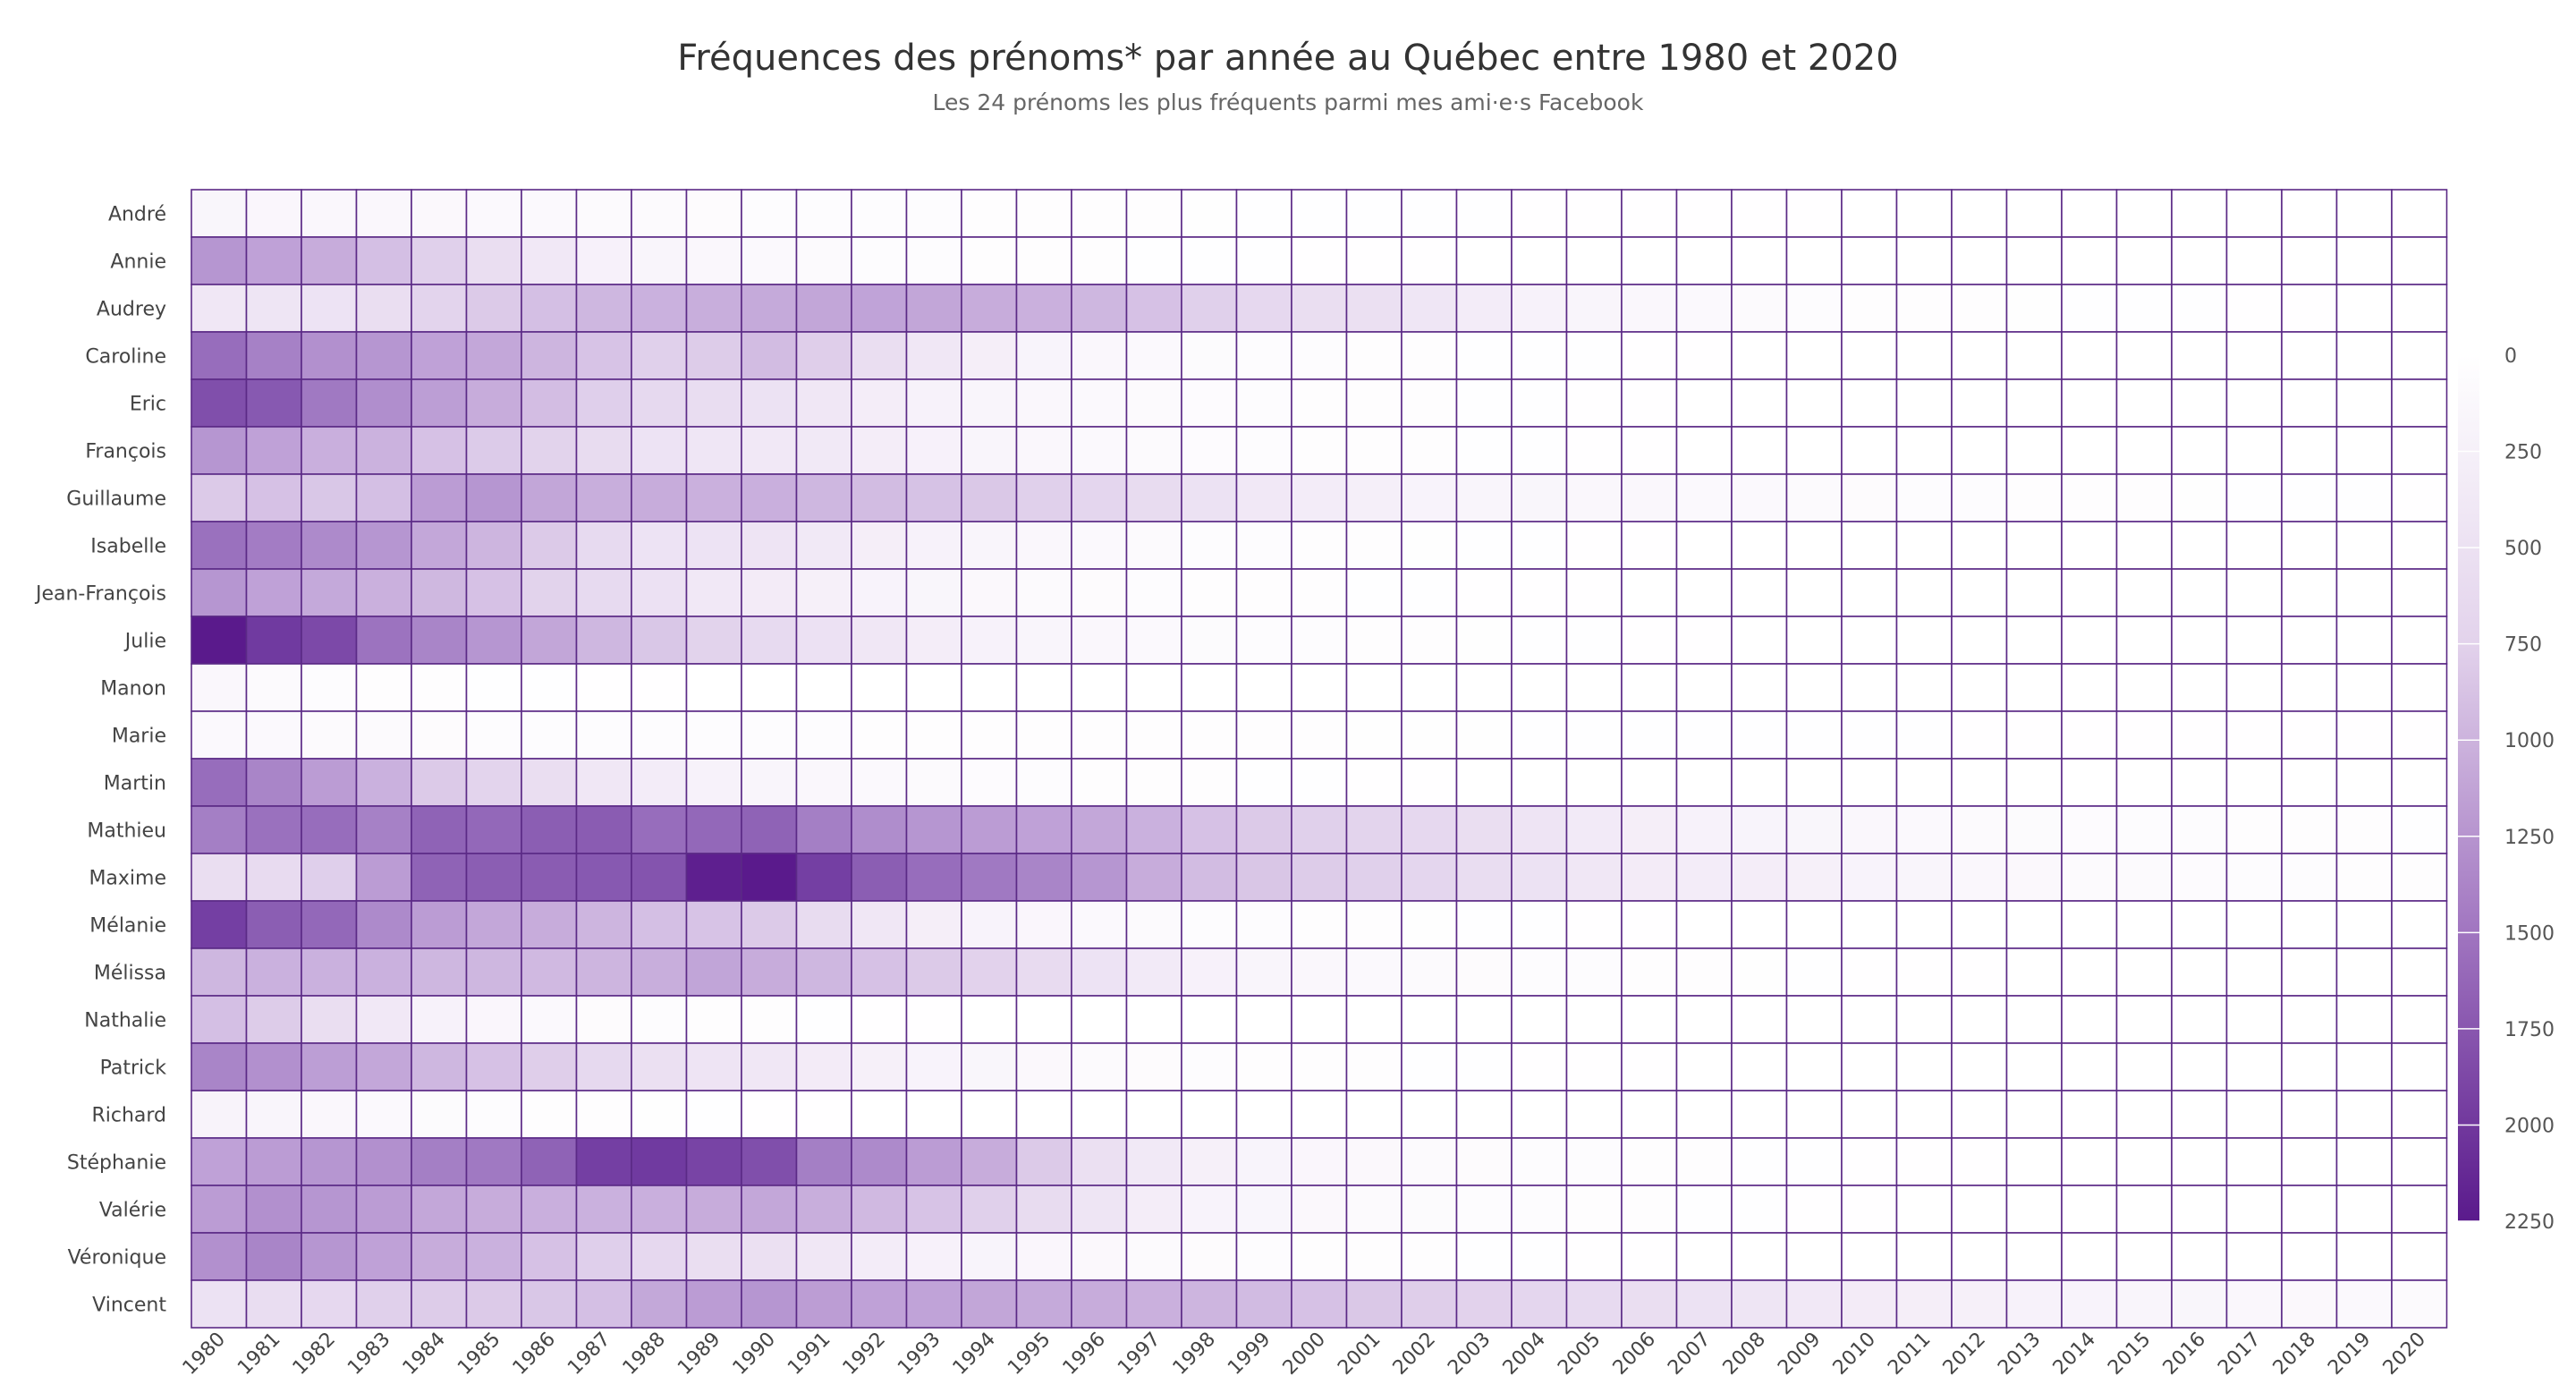 This screenshot has height=1393, width=2576. What do you see at coordinates (116, 1163) in the screenshot?
I see `y-tick-label: Stéphanie` at bounding box center [116, 1163].